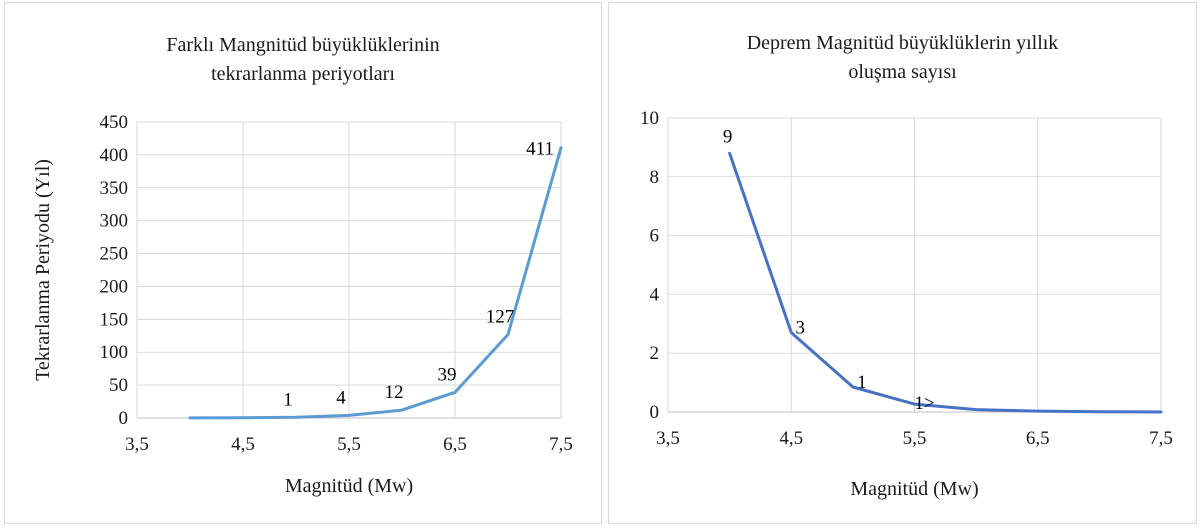 The width and height of the screenshot is (1201, 529). What do you see at coordinates (114, 188) in the screenshot?
I see `y-tick-label: 350` at bounding box center [114, 188].